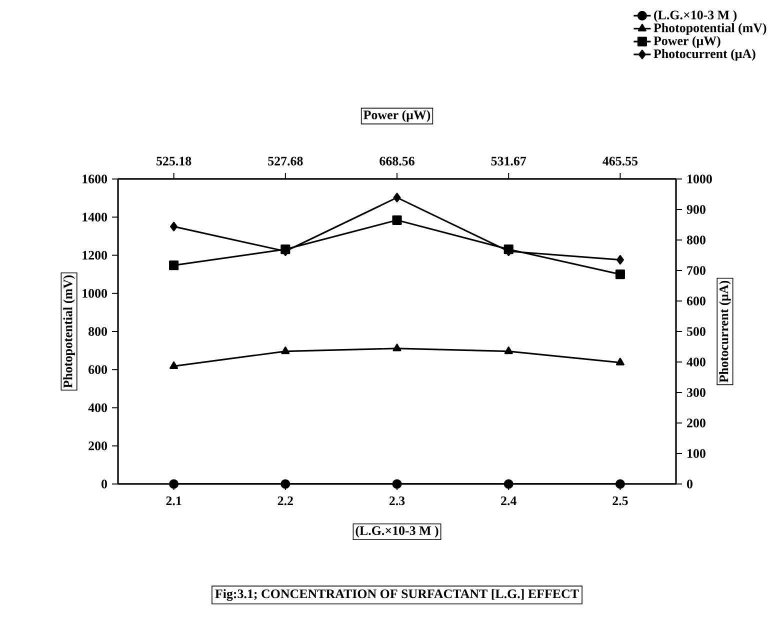  I want to click on legend-label: Photocurrent (μA), so click(705, 55).